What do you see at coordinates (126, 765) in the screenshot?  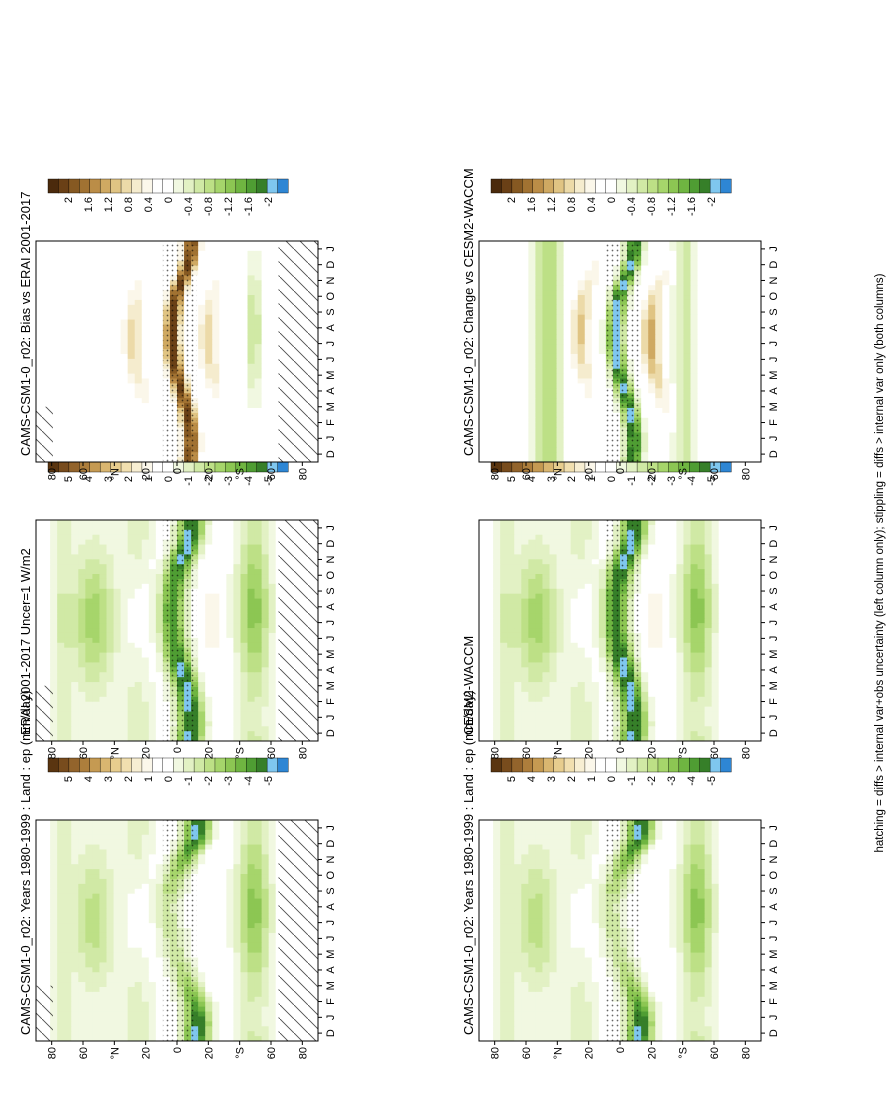 I see `colorbar-swatch` at bounding box center [126, 765].